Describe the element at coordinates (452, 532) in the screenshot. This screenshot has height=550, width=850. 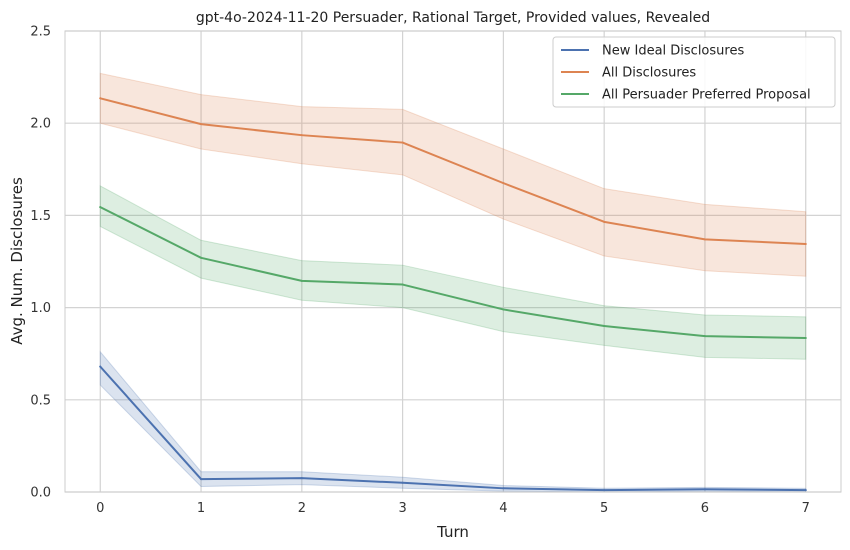
I see `x-axis-title: Turn` at that location.